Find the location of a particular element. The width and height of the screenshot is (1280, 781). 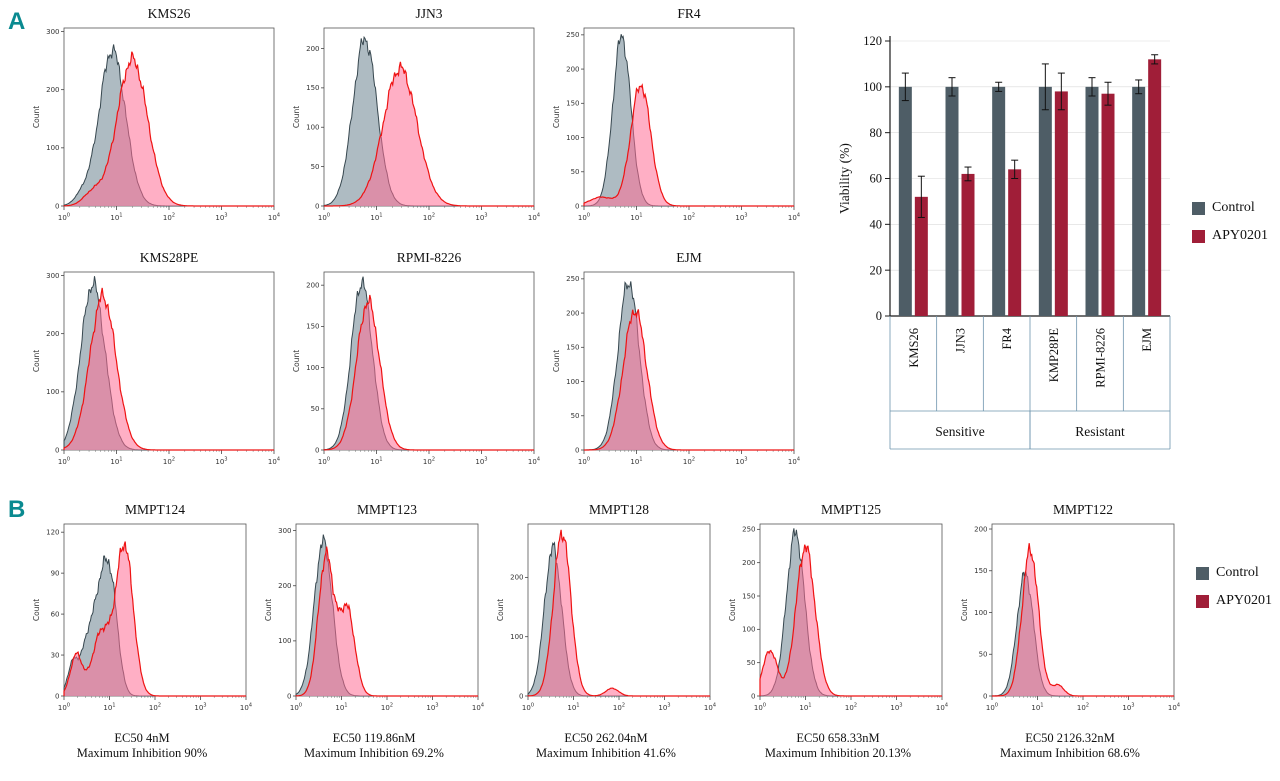

panel-a-legend: Control APY0201 is located at coordinates (1230, 222).